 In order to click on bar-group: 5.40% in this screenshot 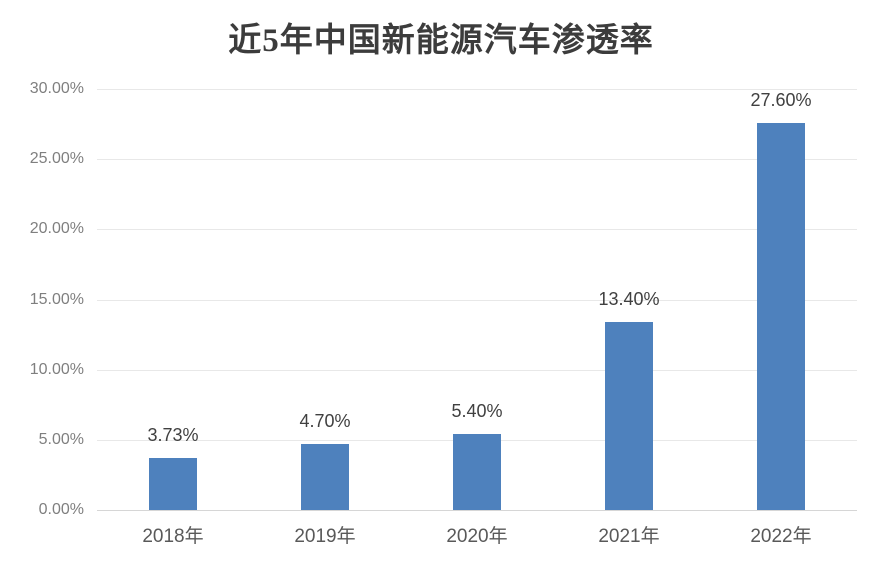, I will do `click(477, 299)`.